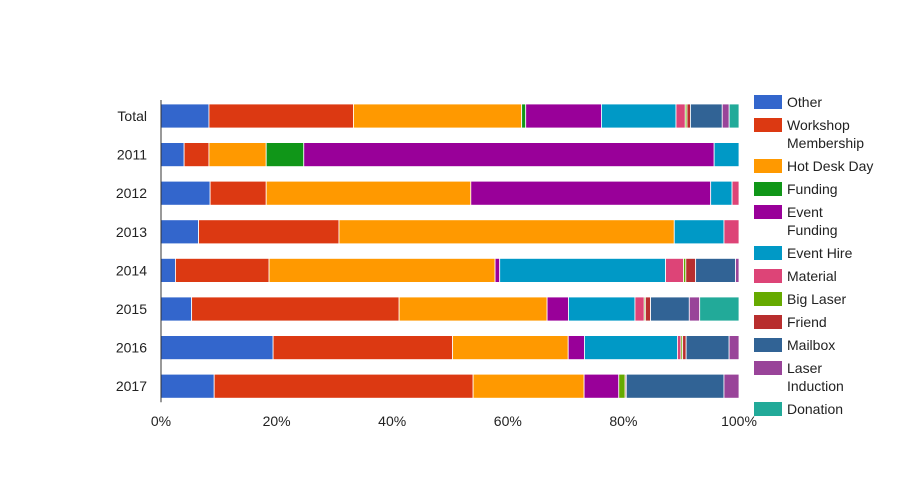  Describe the element at coordinates (473, 309) in the screenshot. I see `bar-segment-2015-hot-desk-day` at that location.